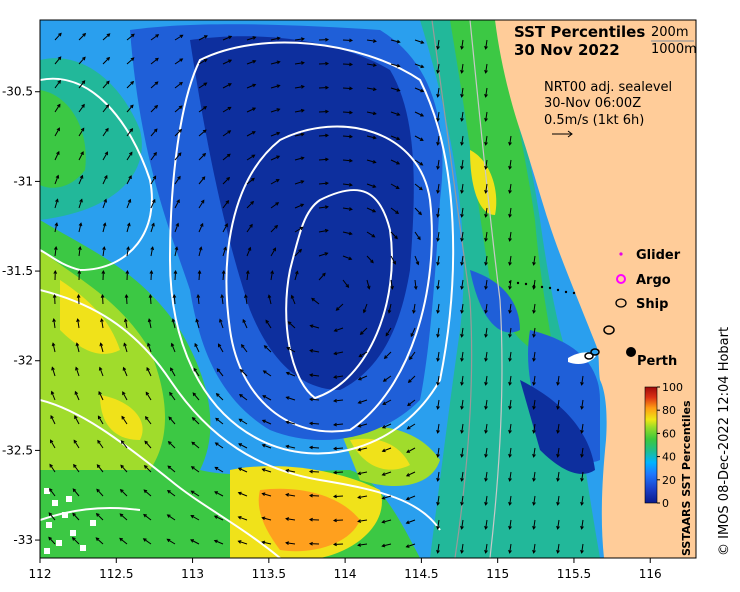 This screenshot has width=740, height=592. Describe the element at coordinates (497, 574) in the screenshot. I see `x-tick-label: 115` at that location.